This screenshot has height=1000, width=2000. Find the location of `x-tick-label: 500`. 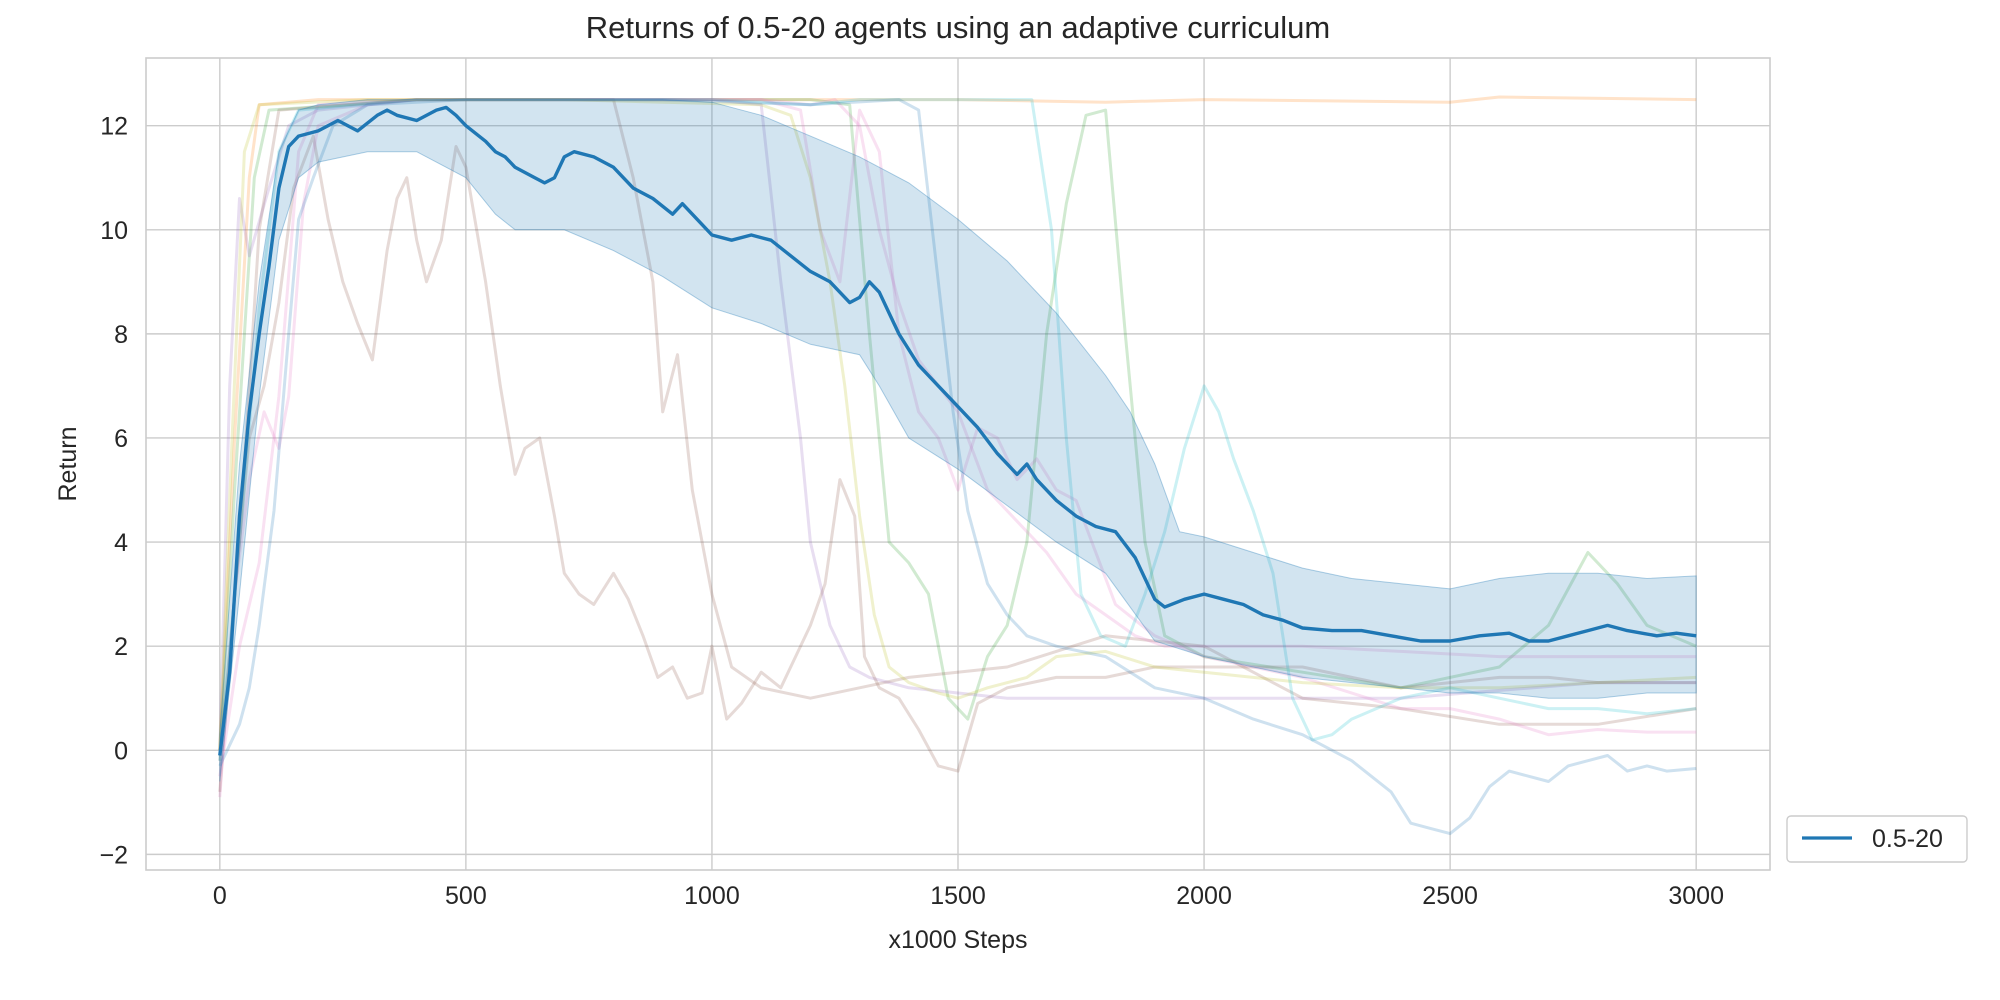

x-tick-label: 500 is located at coordinates (466, 896).